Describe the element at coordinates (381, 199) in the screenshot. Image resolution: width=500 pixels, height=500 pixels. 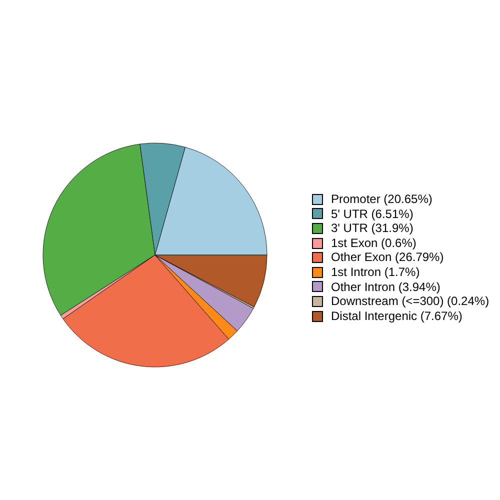
I see `legend-label: Promoter (20.65%)` at that location.